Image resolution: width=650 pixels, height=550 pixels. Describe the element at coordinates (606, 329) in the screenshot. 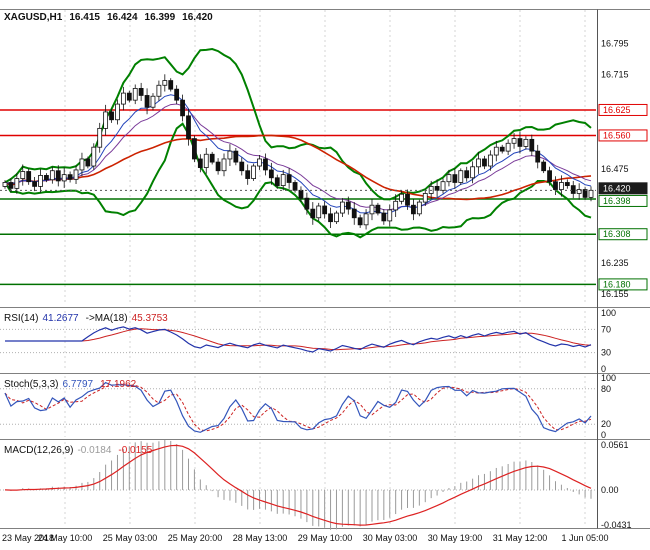

I see `rsi-level-label: 70` at that location.